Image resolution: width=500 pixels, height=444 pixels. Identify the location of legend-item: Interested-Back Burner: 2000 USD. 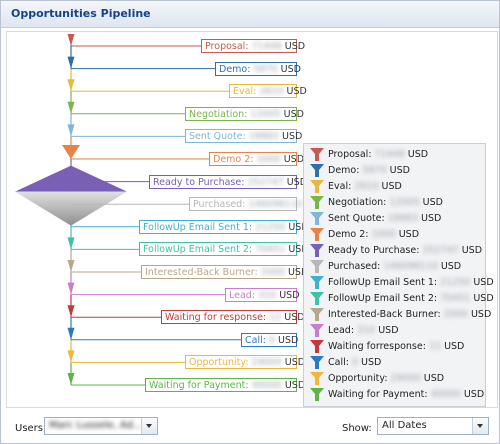
(400, 314).